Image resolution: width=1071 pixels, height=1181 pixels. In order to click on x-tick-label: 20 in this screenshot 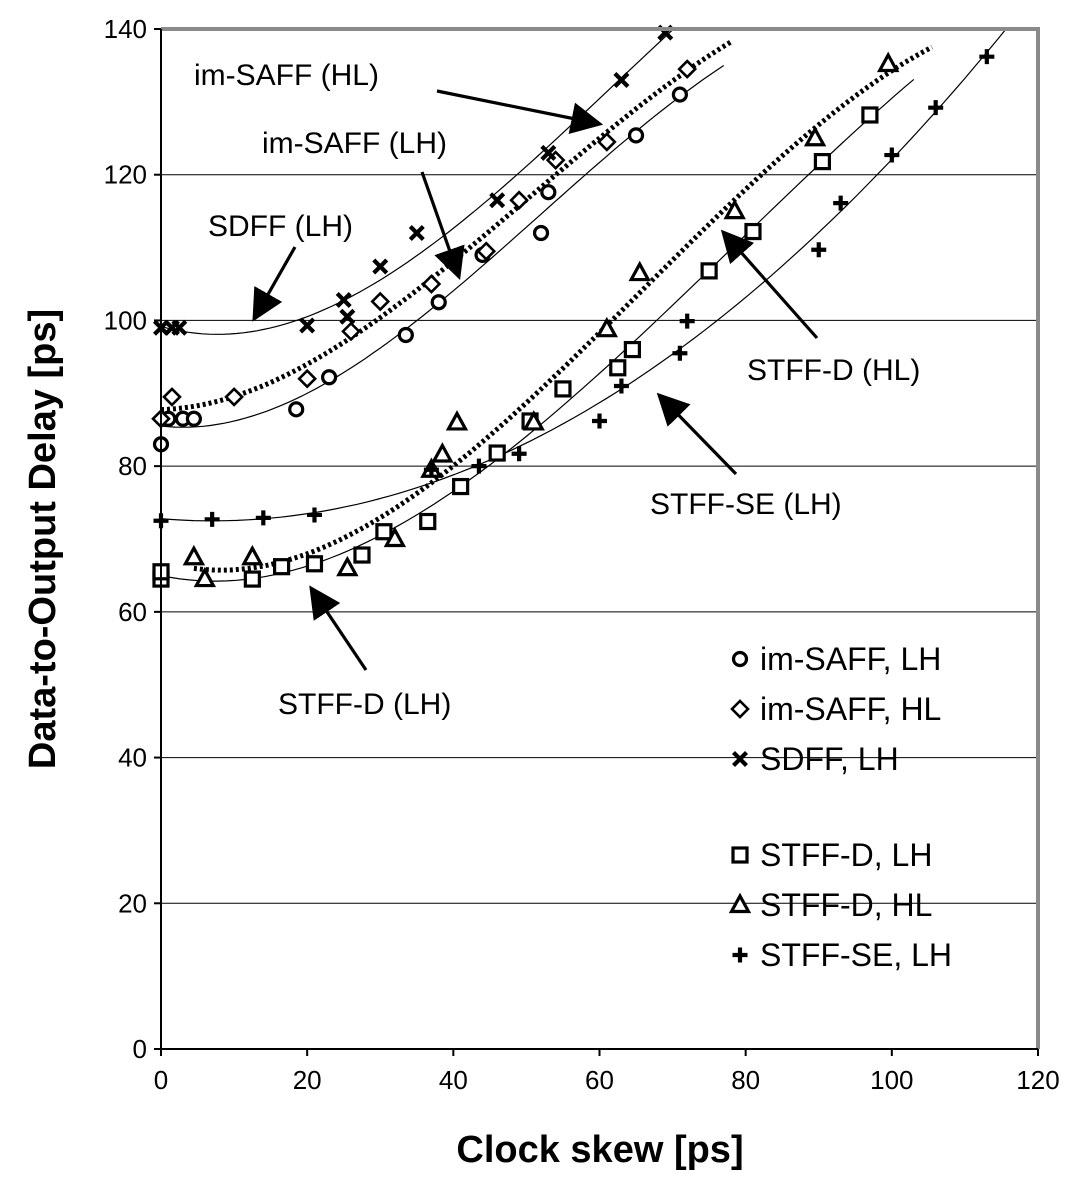, I will do `click(307, 1080)`.